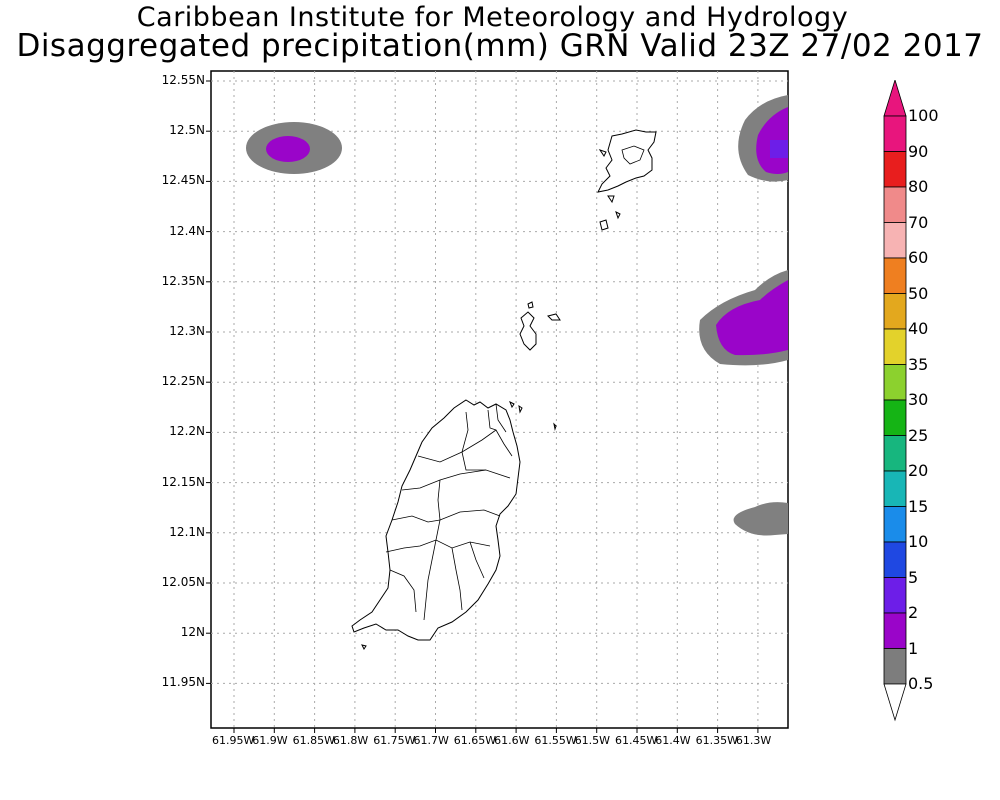 The height and width of the screenshot is (800, 1000). What do you see at coordinates (918, 328) in the screenshot?
I see `colorbar-level-label: 40` at bounding box center [918, 328].